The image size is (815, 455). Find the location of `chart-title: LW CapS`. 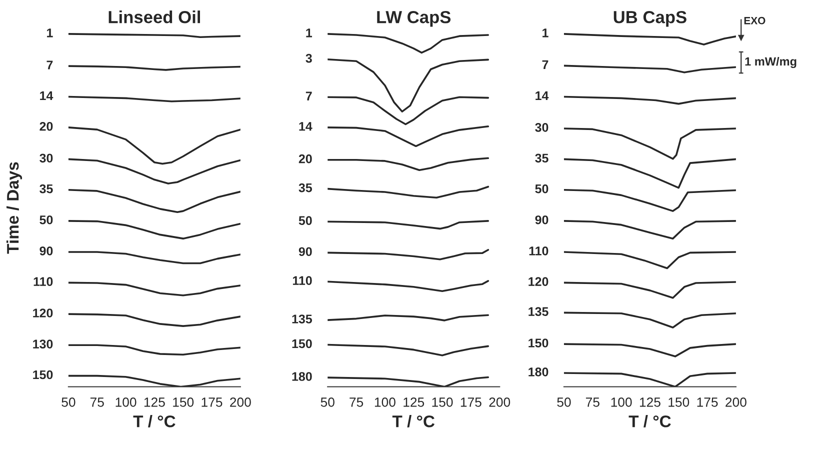

chart-title: LW CapS is located at coordinates (414, 18).